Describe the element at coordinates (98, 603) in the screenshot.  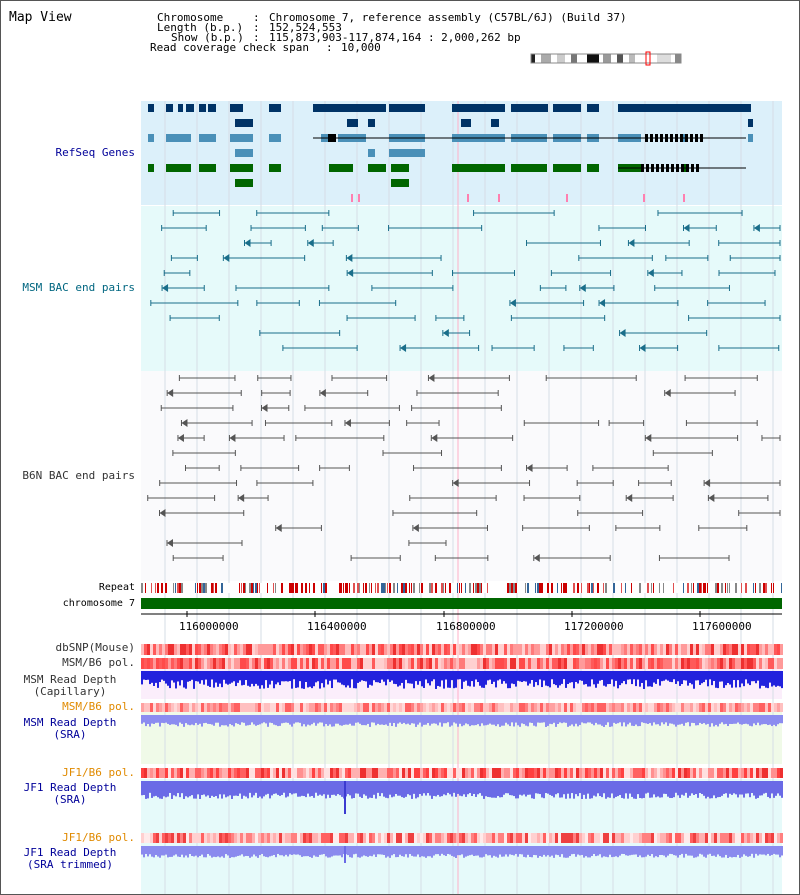
I see `track-label-chromosome: chromosome 7` at that location.